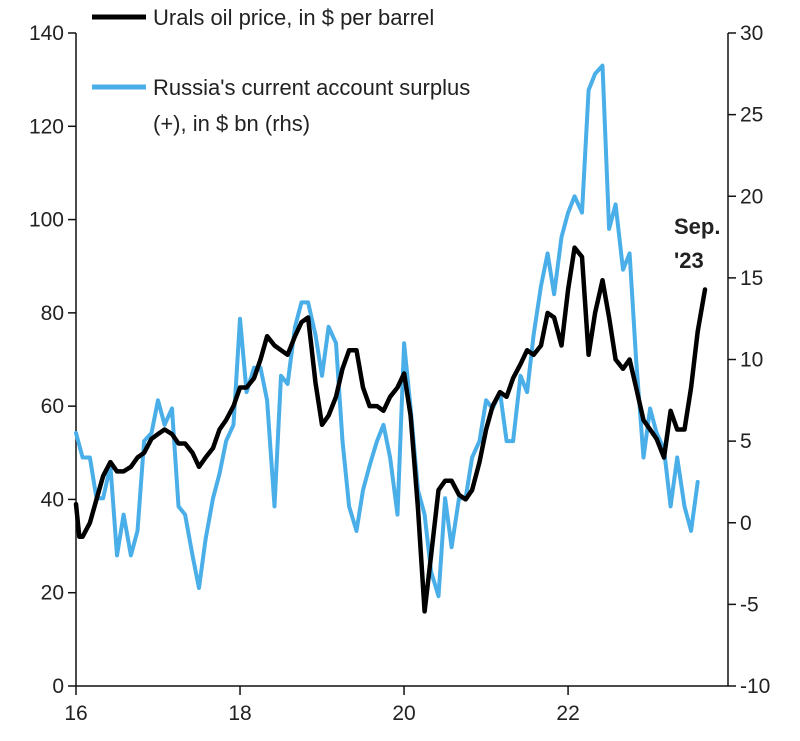 The image size is (800, 741). Describe the element at coordinates (58, 686) in the screenshot. I see `left-tick-label: 0` at that location.